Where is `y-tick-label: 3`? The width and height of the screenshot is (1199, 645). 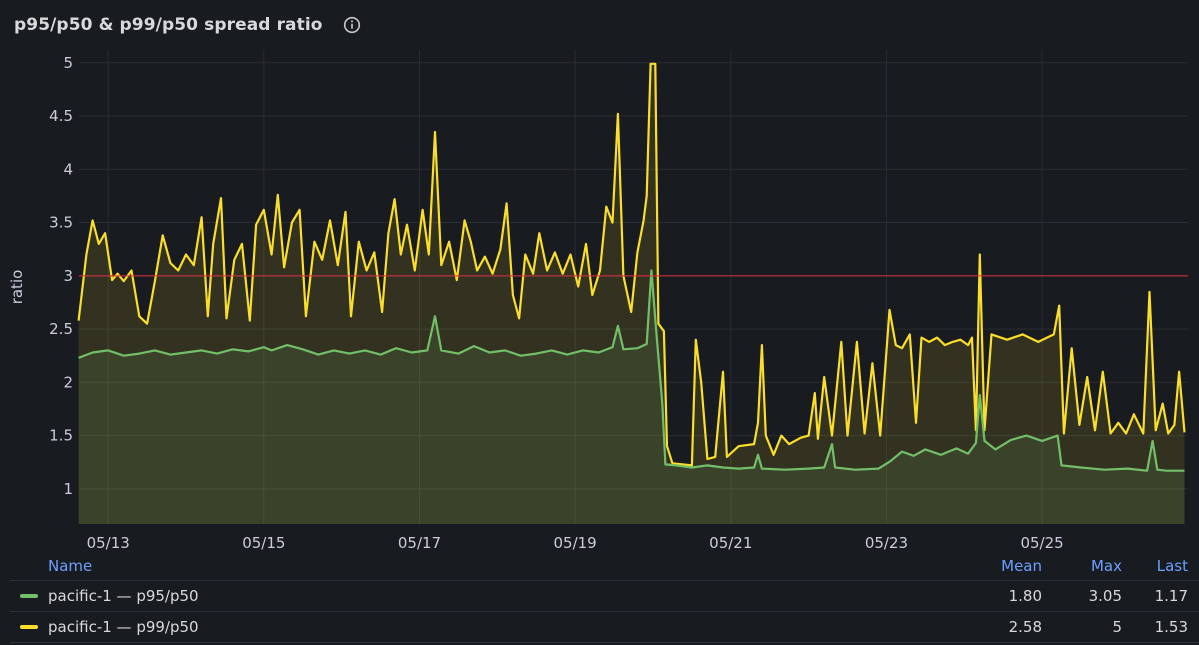 y-tick-label: 3 is located at coordinates (68, 276).